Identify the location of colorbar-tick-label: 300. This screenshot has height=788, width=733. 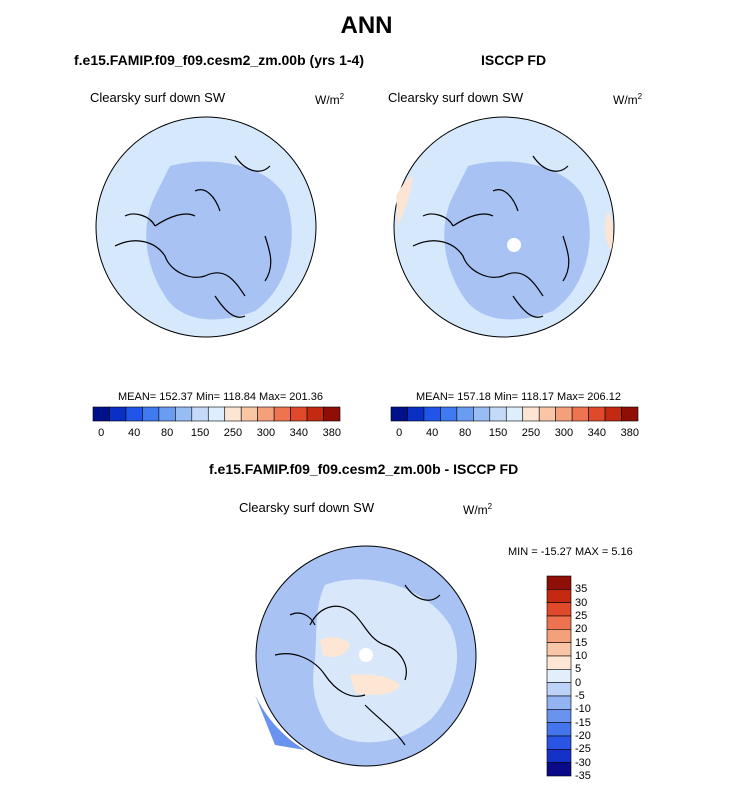
(266, 433).